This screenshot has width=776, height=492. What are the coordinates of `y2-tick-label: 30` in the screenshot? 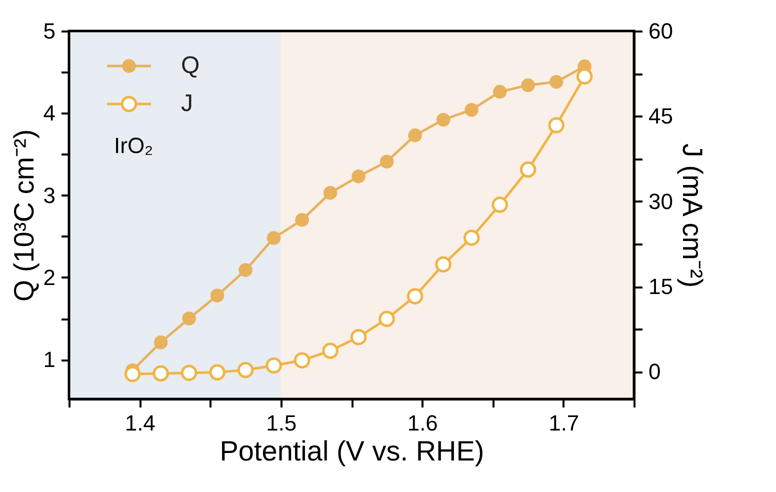 It's located at (660, 201).